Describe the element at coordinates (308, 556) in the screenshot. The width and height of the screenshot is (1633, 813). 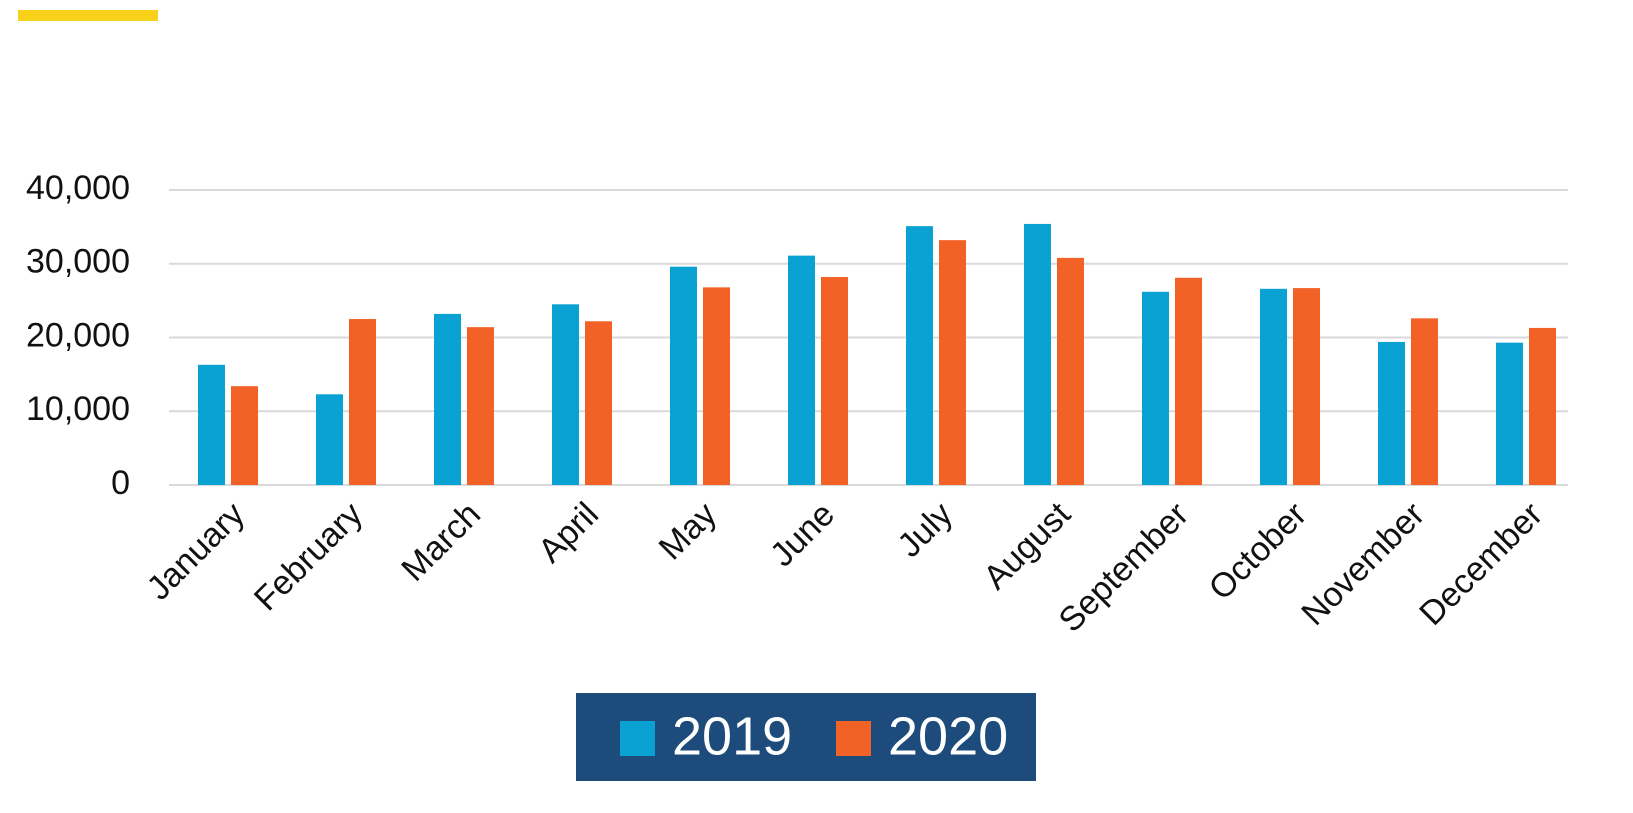
I see `x-tick-label: February` at that location.